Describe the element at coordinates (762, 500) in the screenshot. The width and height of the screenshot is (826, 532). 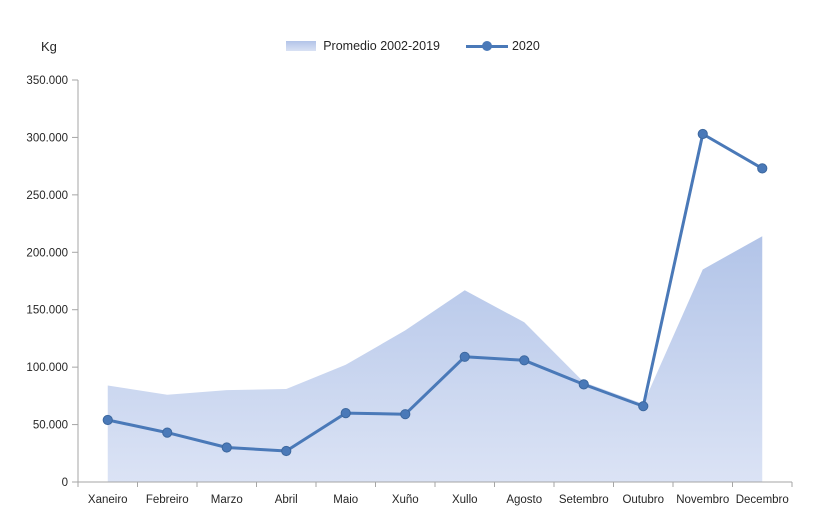
I see `x-tick-label: Decembro` at that location.